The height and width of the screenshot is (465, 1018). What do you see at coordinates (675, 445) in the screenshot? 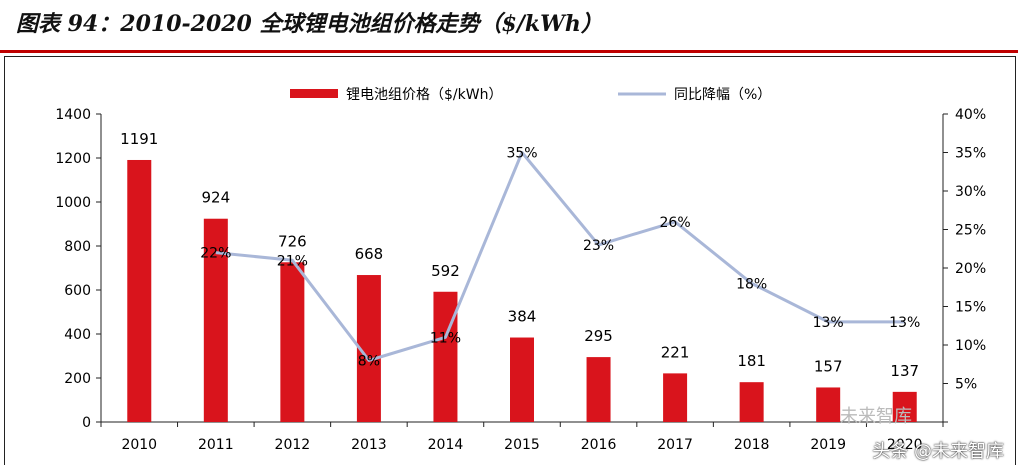
I see `x-tick-label: 2017` at bounding box center [675, 445].